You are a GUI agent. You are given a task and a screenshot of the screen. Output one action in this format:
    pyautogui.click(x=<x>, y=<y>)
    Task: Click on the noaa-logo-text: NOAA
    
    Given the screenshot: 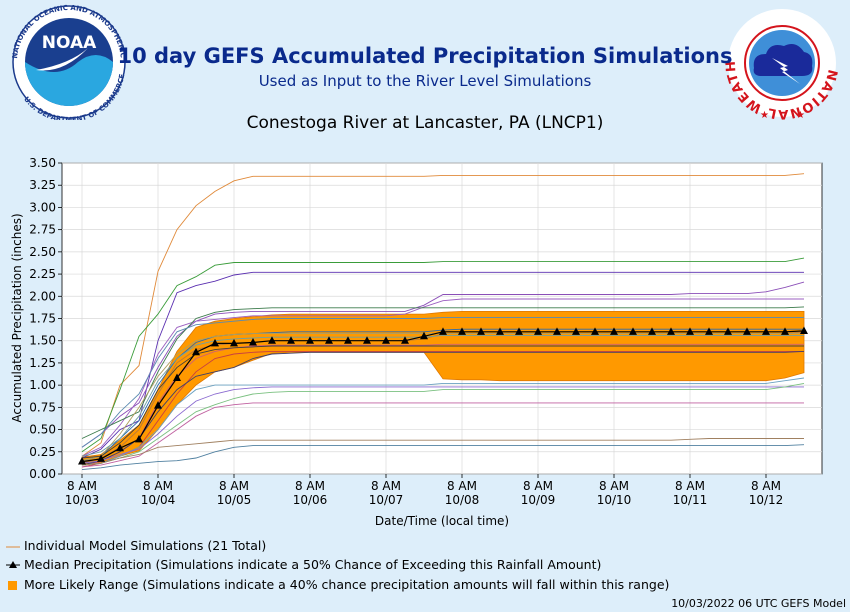 What is the action you would take?
    pyautogui.click(x=69, y=43)
    